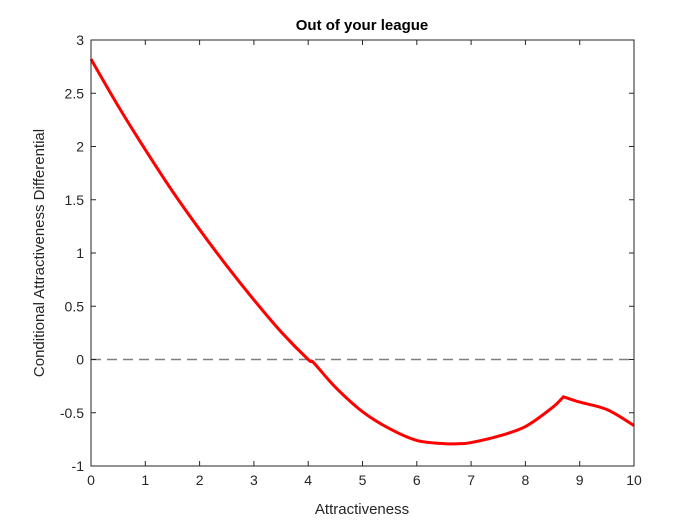 Image resolution: width=700 pixels, height=525 pixels. What do you see at coordinates (80, 147) in the screenshot?
I see `y-tick-label: 2` at bounding box center [80, 147].